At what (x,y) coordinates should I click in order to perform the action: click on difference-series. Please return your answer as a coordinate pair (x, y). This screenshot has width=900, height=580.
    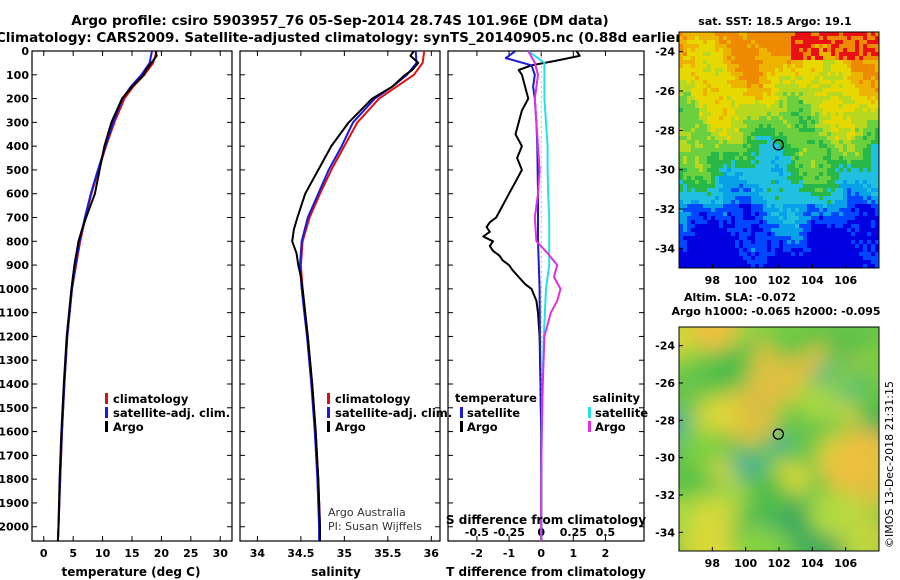
    Looking at the image, I should click on (531, 296).